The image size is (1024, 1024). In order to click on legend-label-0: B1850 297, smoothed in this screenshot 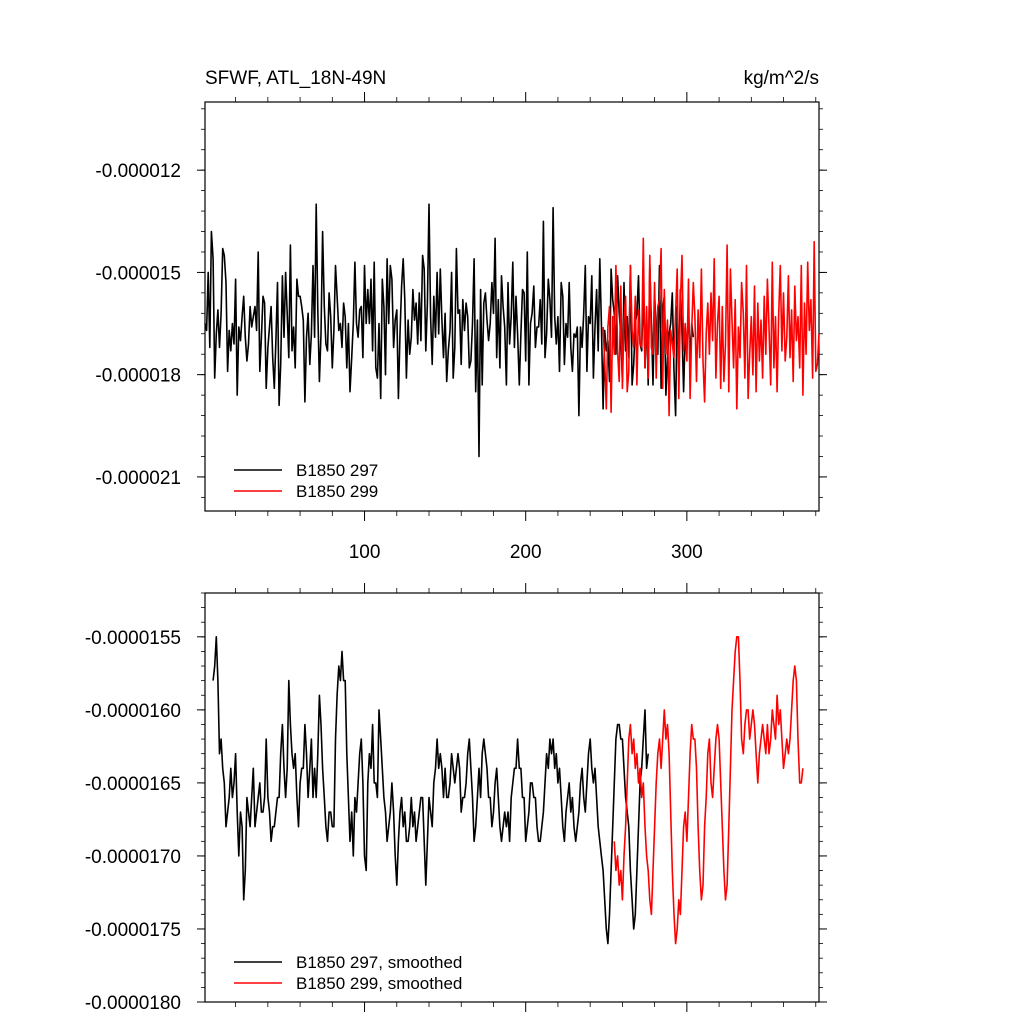, I will do `click(379, 962)`.